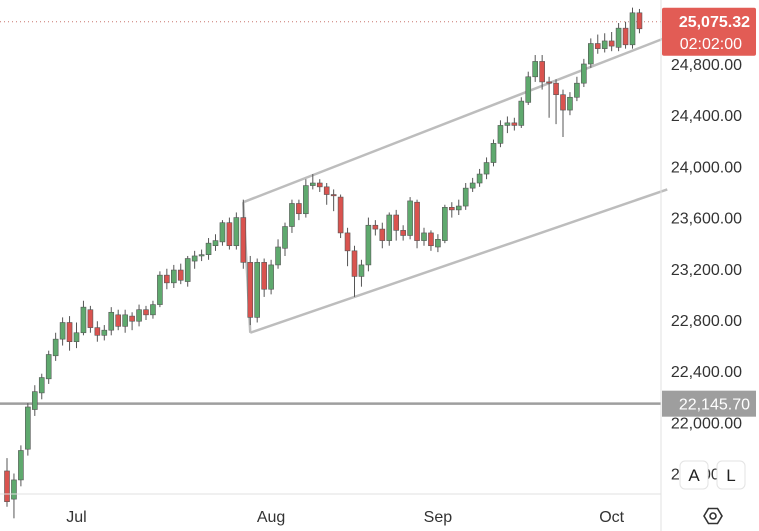  What do you see at coordinates (731, 475) in the screenshot?
I see `log-scale-button: L` at bounding box center [731, 475].